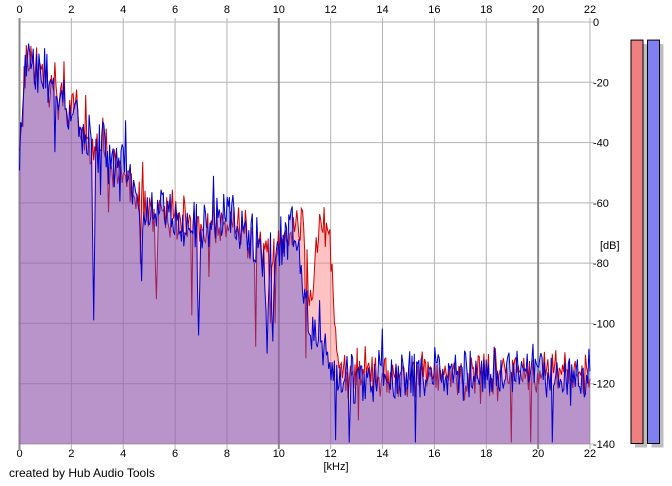 The image size is (672, 486). I want to click on y-tick-label: -140, so click(604, 445).